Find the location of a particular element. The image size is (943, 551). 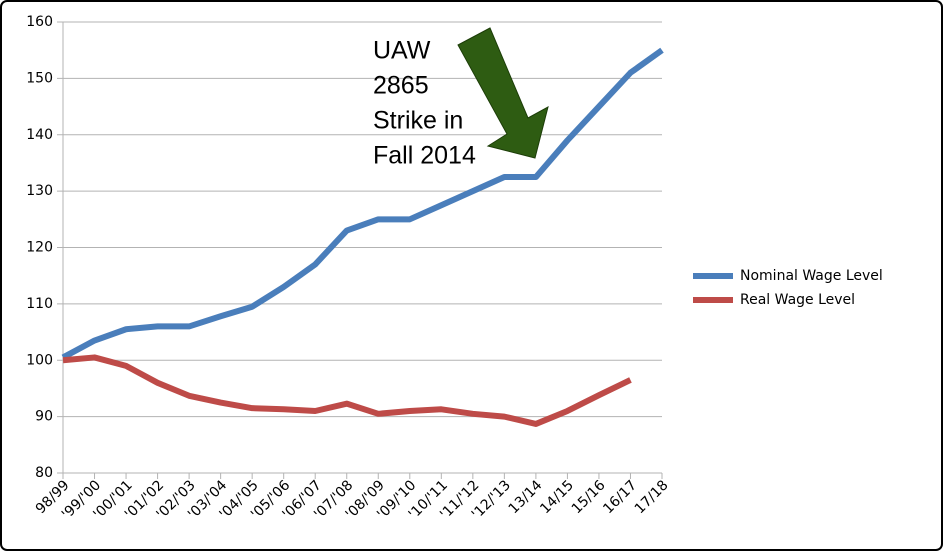

y-tick-label: 100 is located at coordinates (39, 360).